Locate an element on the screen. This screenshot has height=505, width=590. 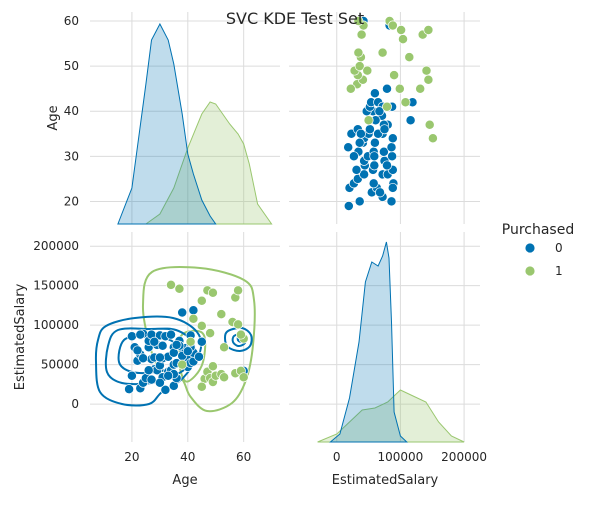
tick-label-salary-y-3: 150000 is located at coordinates (56, 286).